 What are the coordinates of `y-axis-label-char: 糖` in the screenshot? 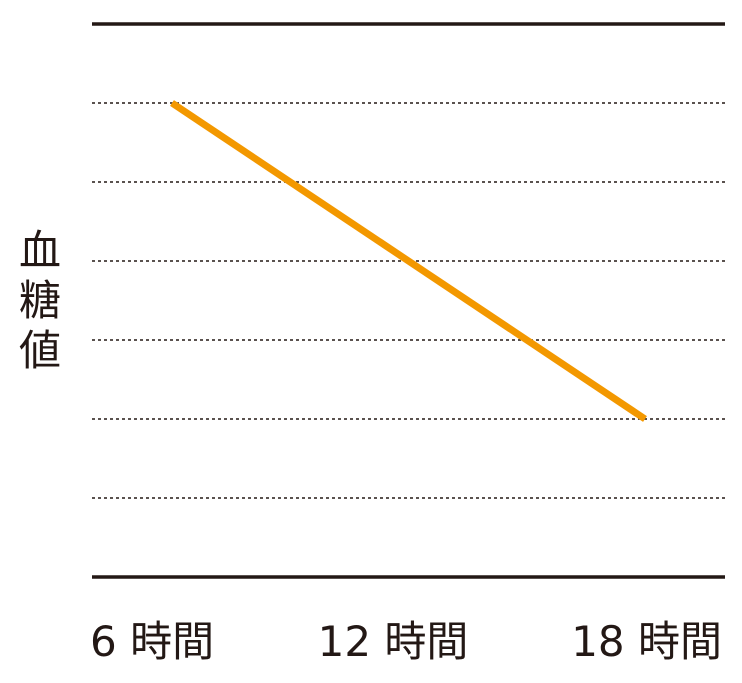 It's located at (40, 300).